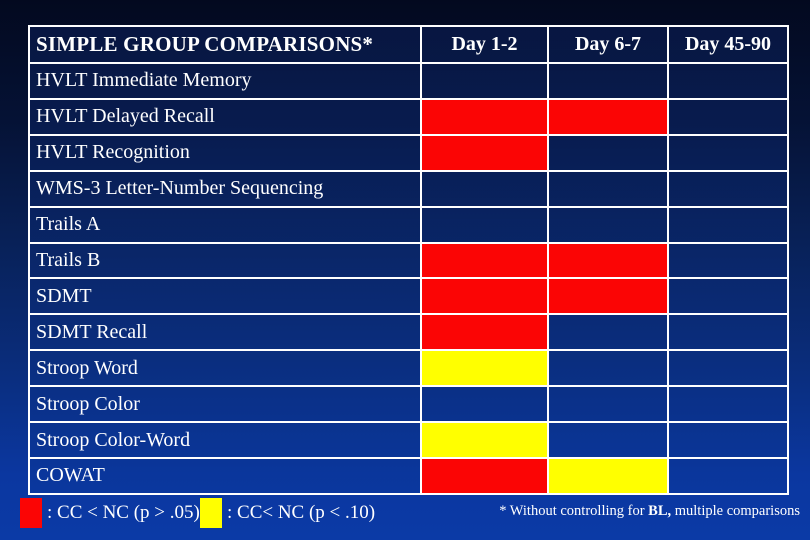  What do you see at coordinates (484, 44) in the screenshot?
I see `column-header-day-1-2: Day 1-2` at bounding box center [484, 44].